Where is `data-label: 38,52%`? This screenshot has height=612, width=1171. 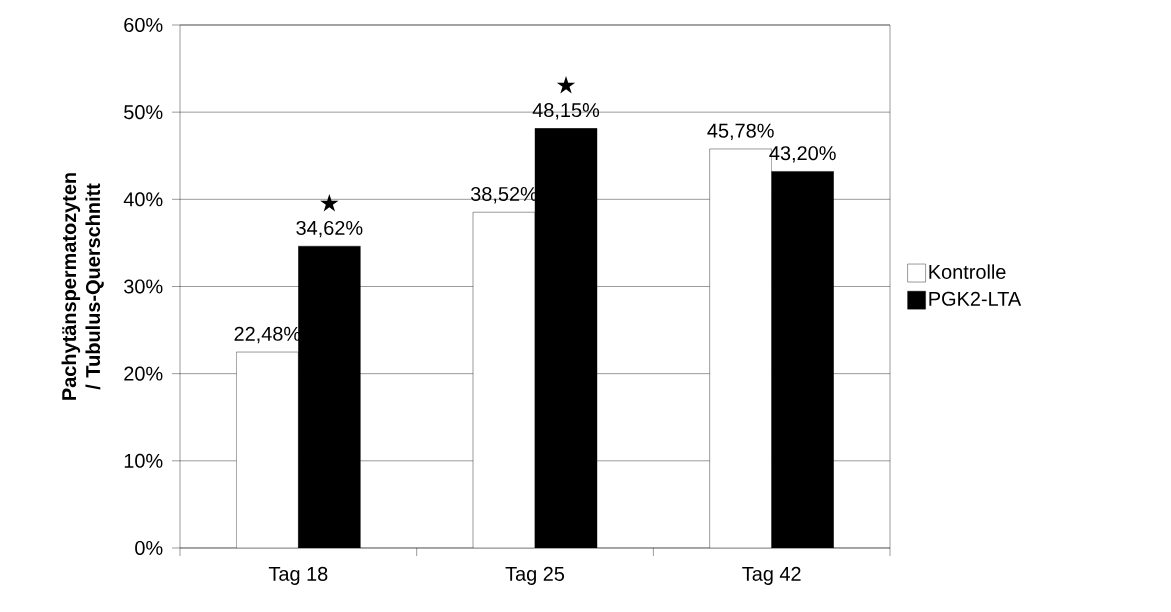 data-label: 38,52% is located at coordinates (504, 195).